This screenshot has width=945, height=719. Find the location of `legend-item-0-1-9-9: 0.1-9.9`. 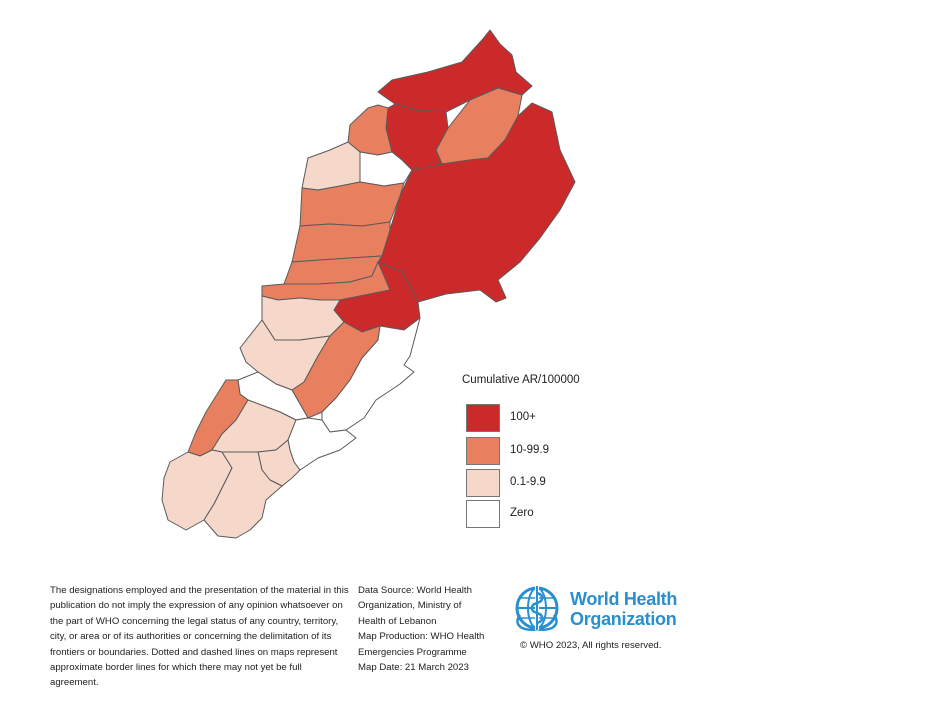

legend-item-0-1-9-9: 0.1-9.9 is located at coordinates (541, 484).